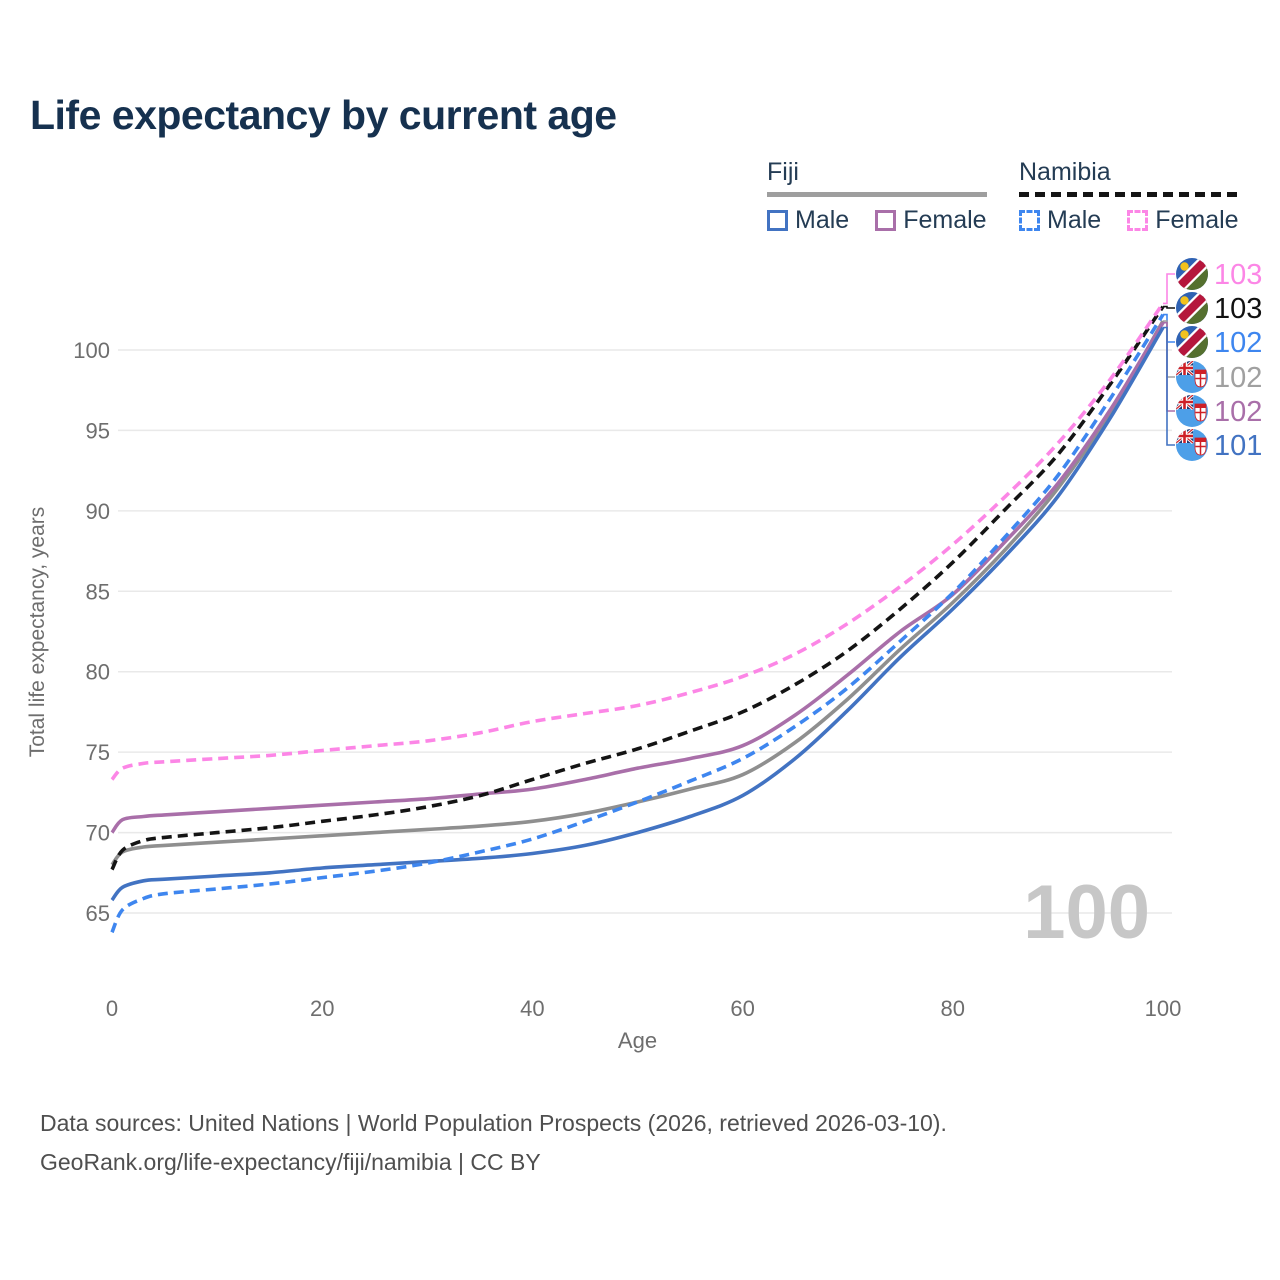 This screenshot has width=1280, height=1280. I want to click on x-tick-60: 60, so click(742, 1008).